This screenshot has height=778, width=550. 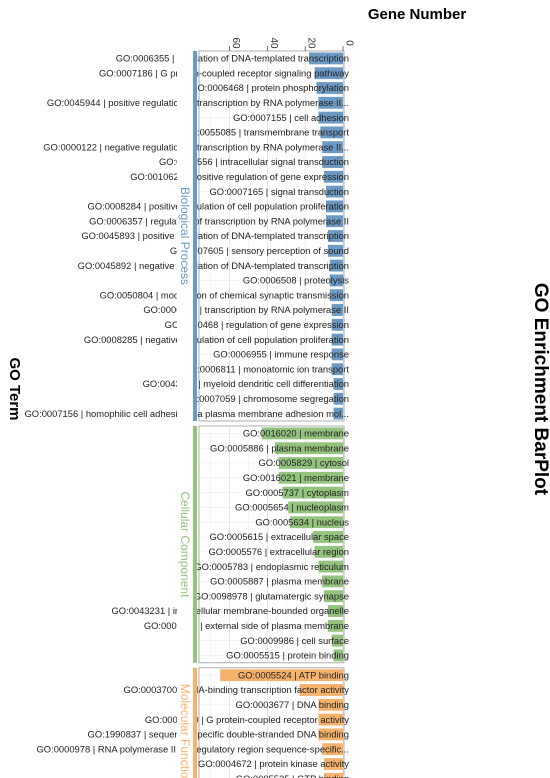 I want to click on term-label: GO:0005654 | nucleoplasm, so click(x=292, y=507).